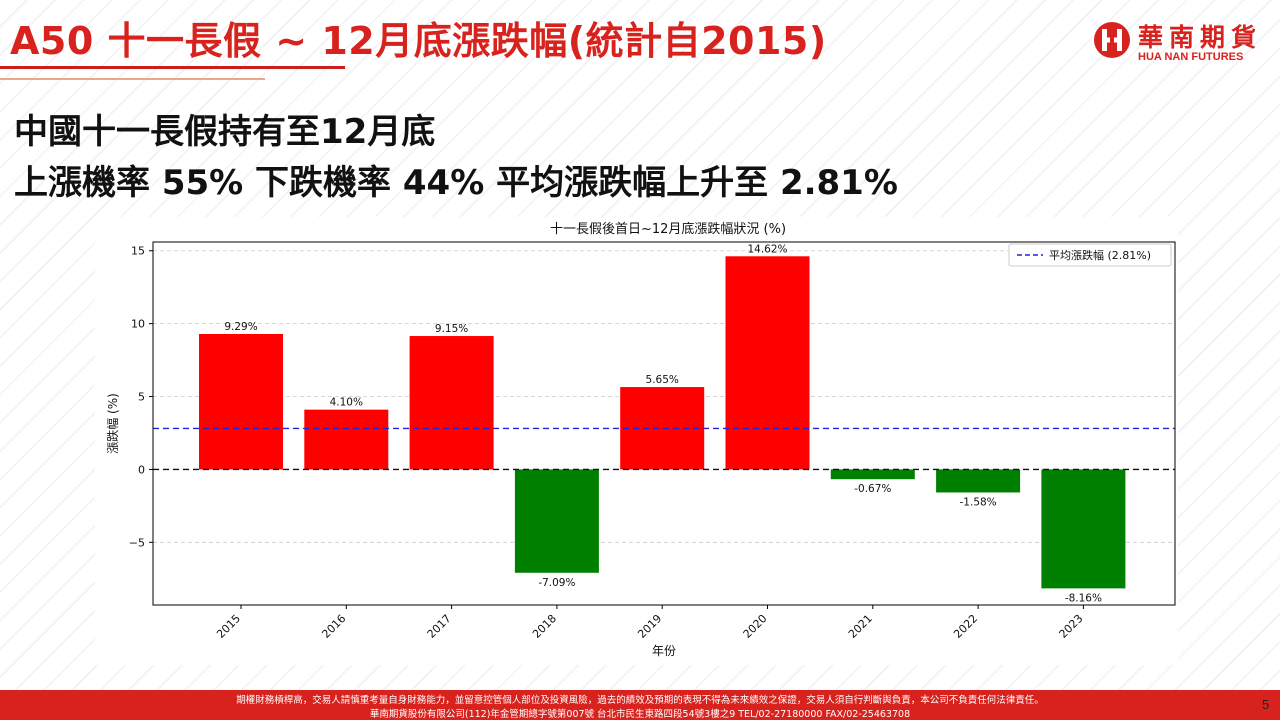  I want to click on legend-box, so click(1090, 255).